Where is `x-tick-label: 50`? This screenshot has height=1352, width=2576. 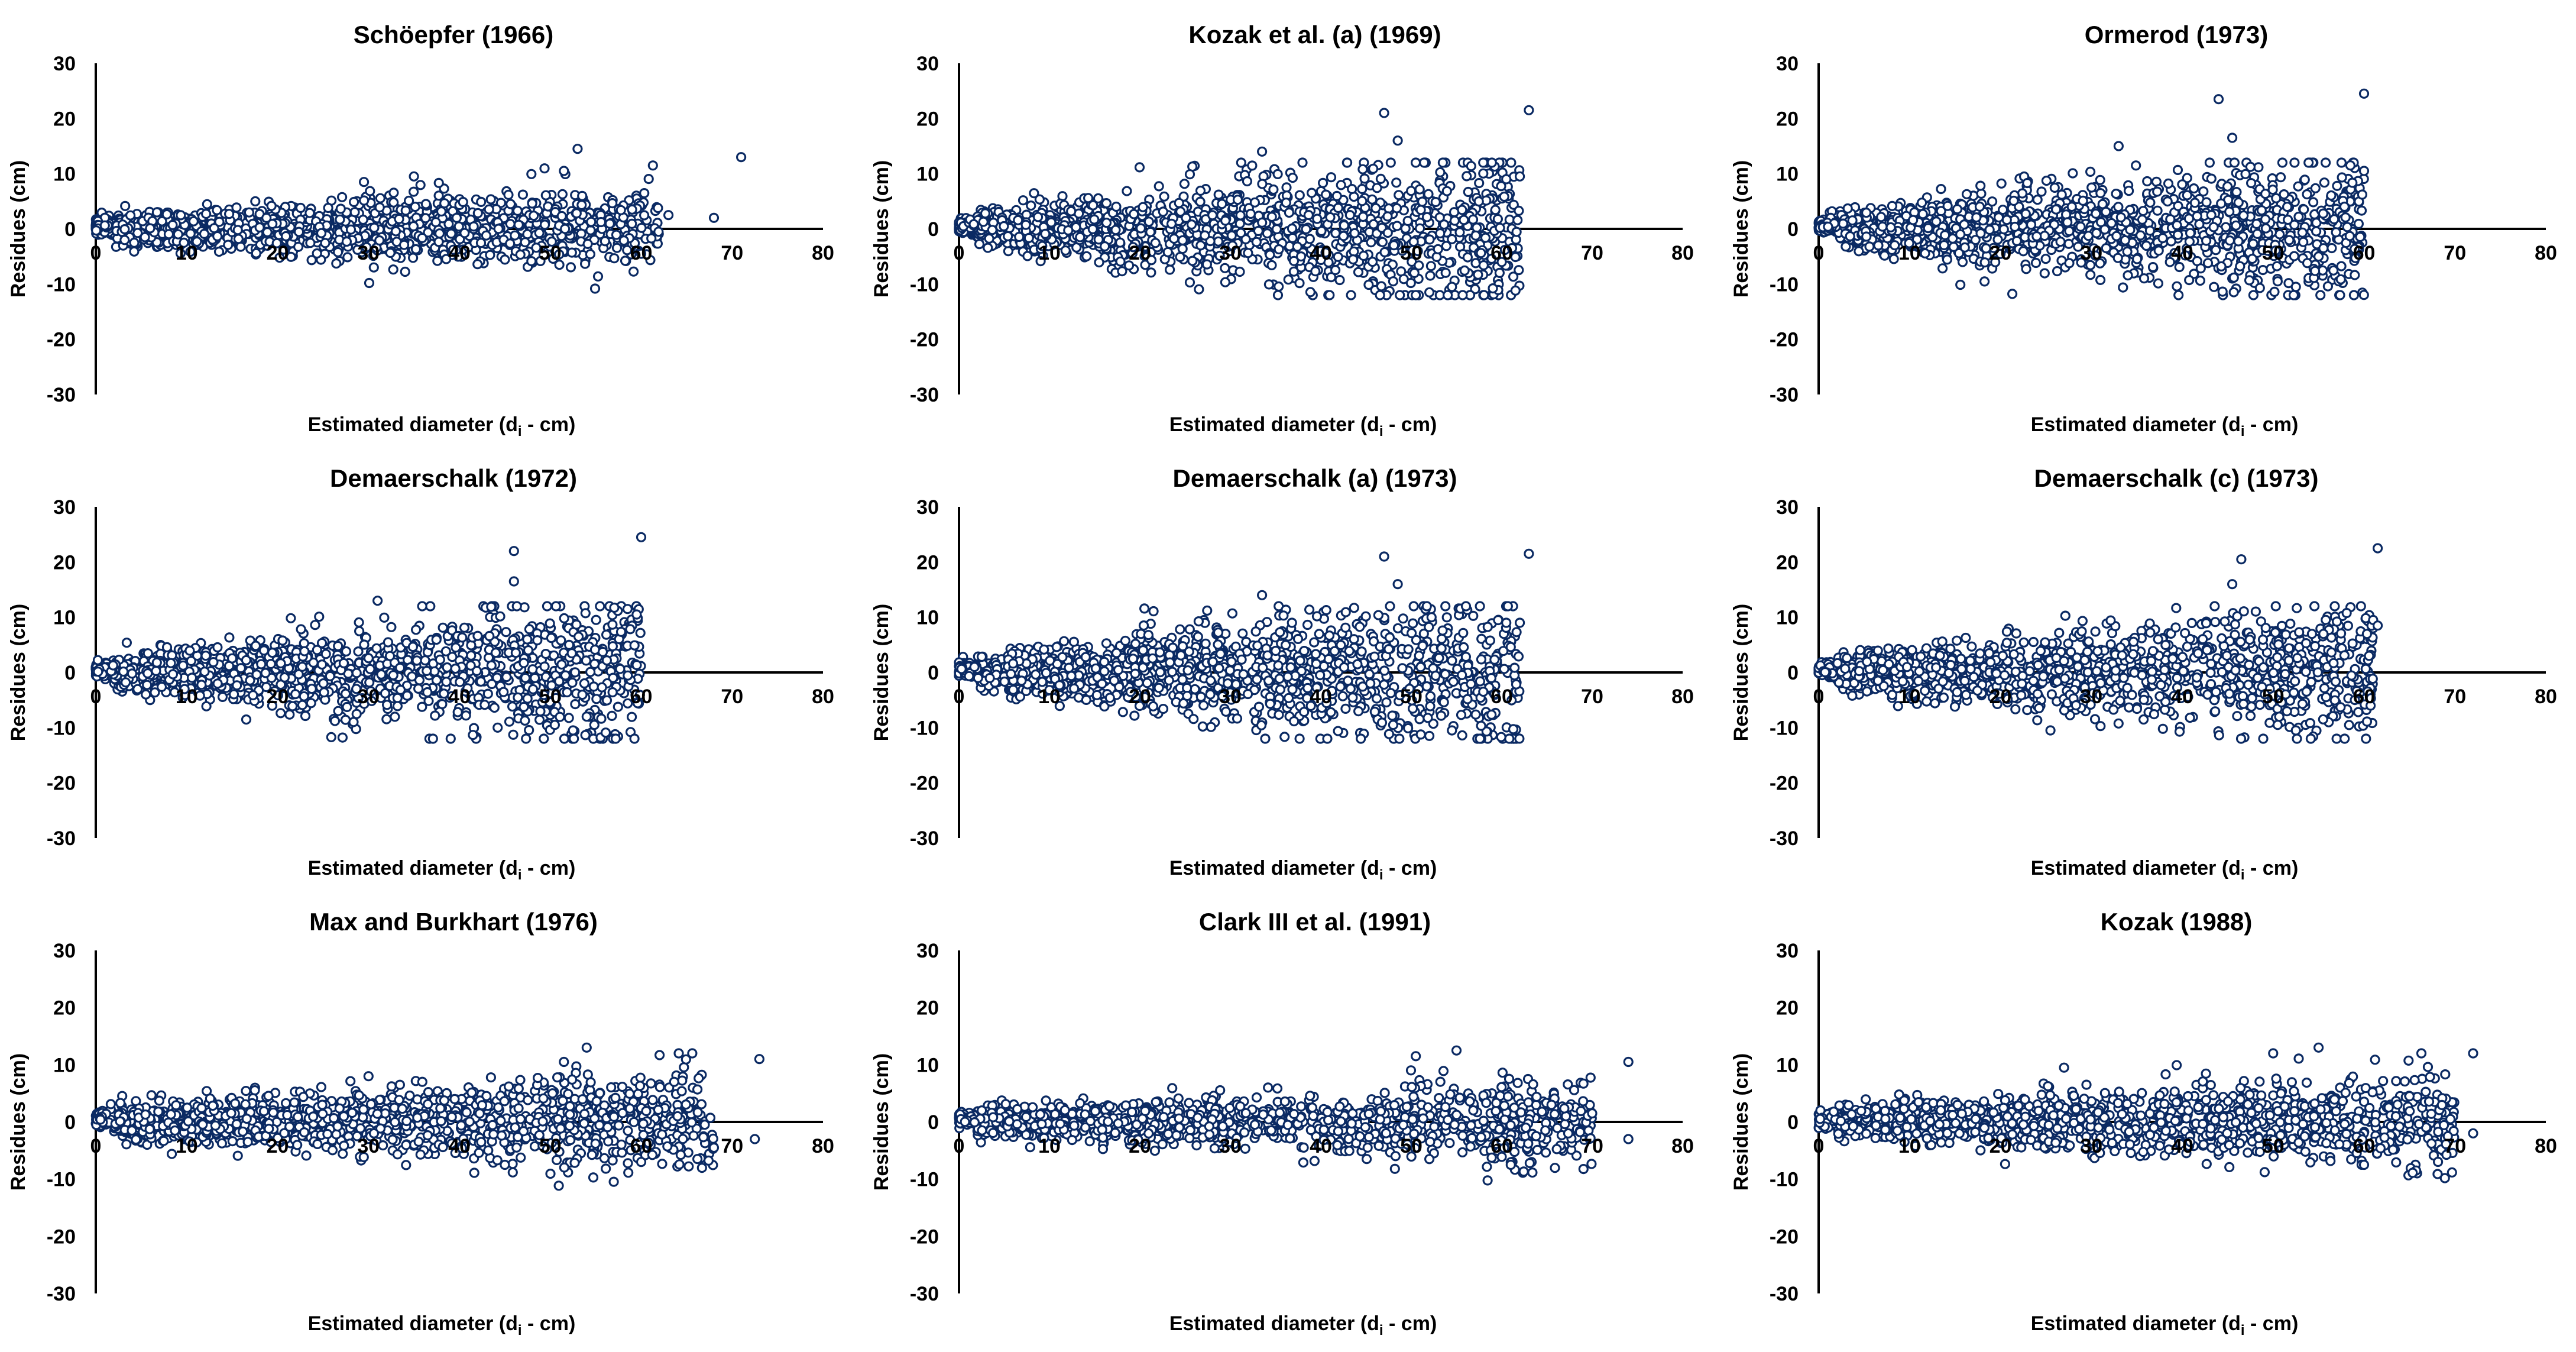 x-tick-label: 50 is located at coordinates (550, 253).